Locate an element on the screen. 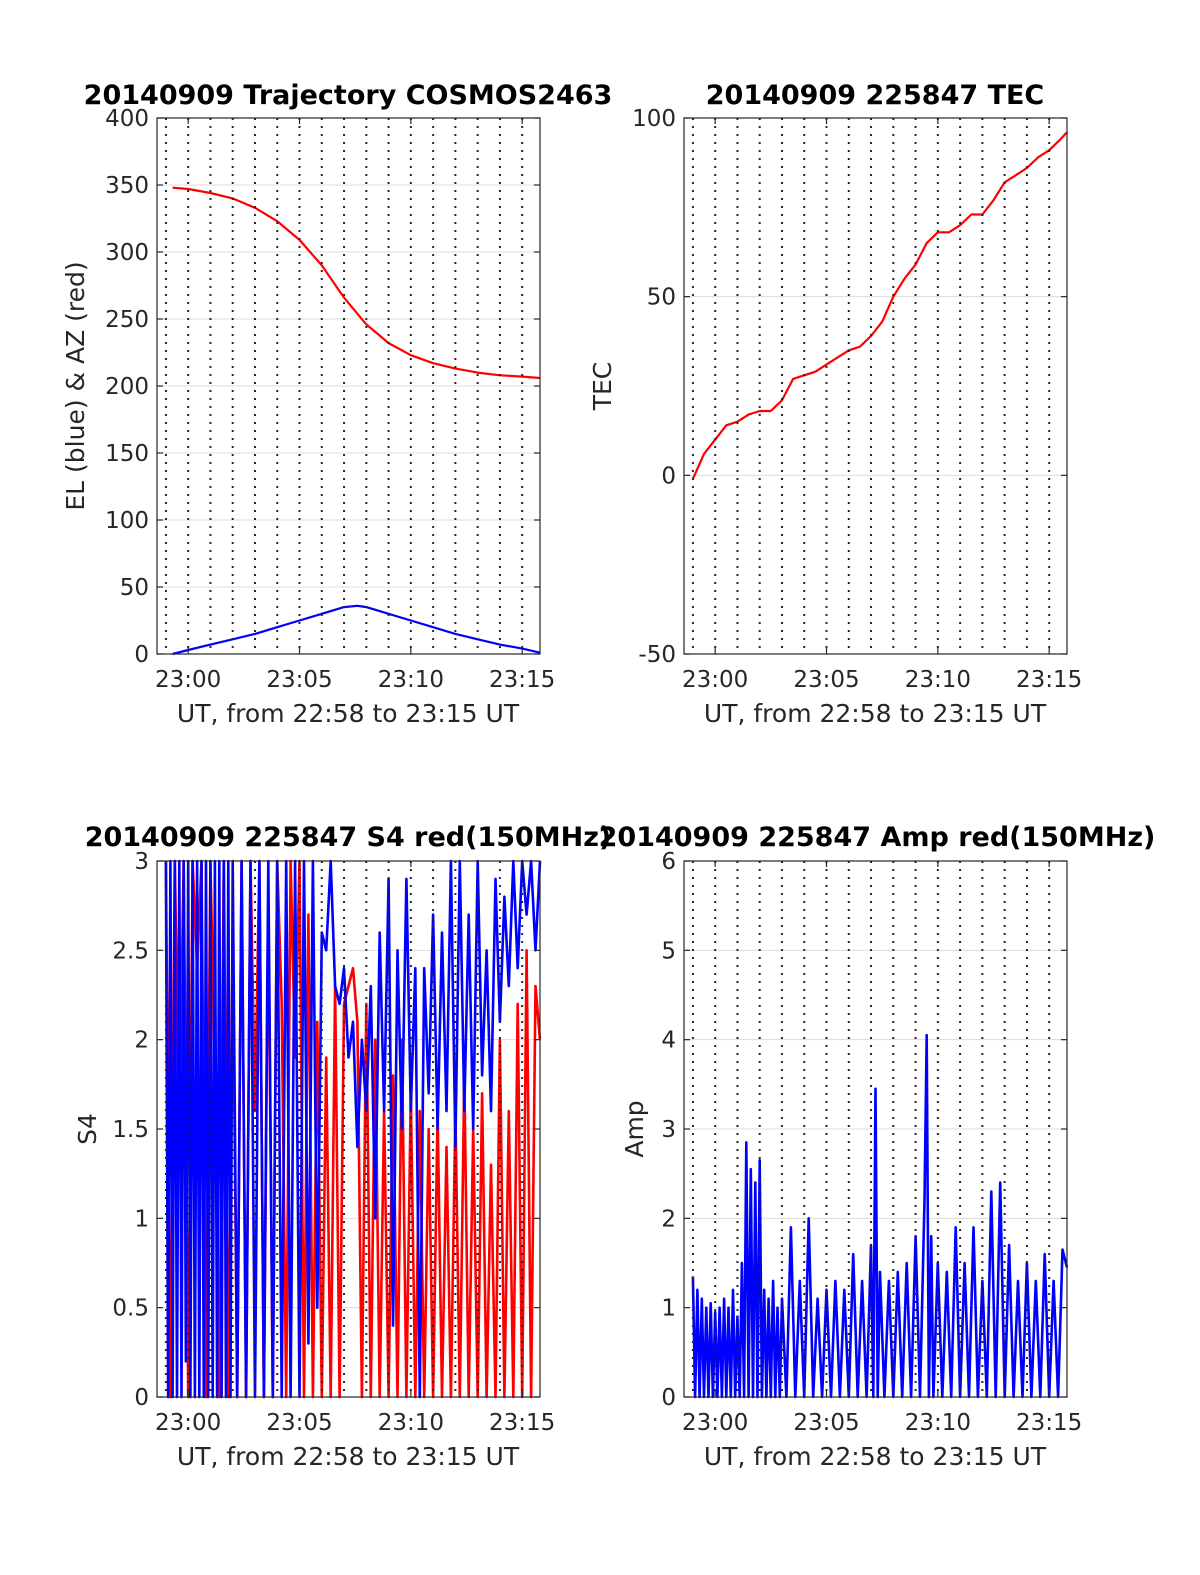  y-tick-label: 2.5 is located at coordinates (130, 951).